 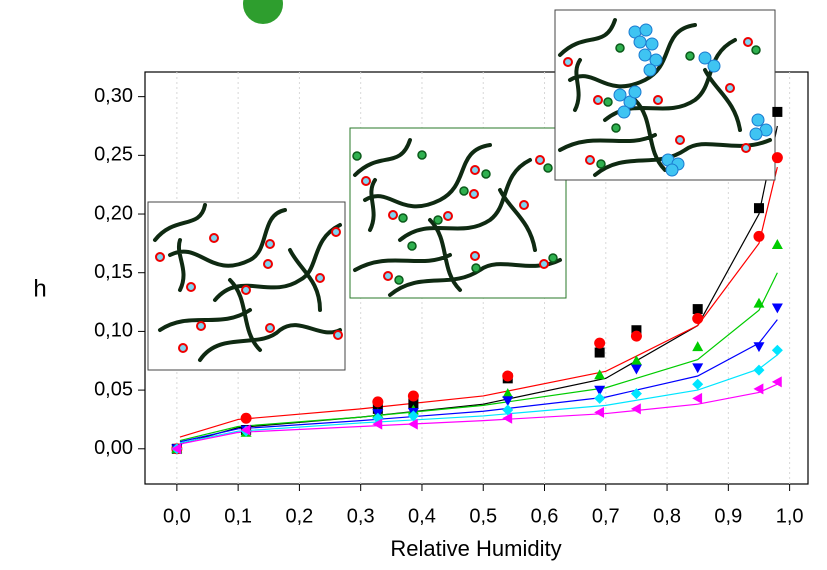 What do you see at coordinates (113, 272) in the screenshot?
I see `y-tick-label: 0,15` at bounding box center [113, 272].